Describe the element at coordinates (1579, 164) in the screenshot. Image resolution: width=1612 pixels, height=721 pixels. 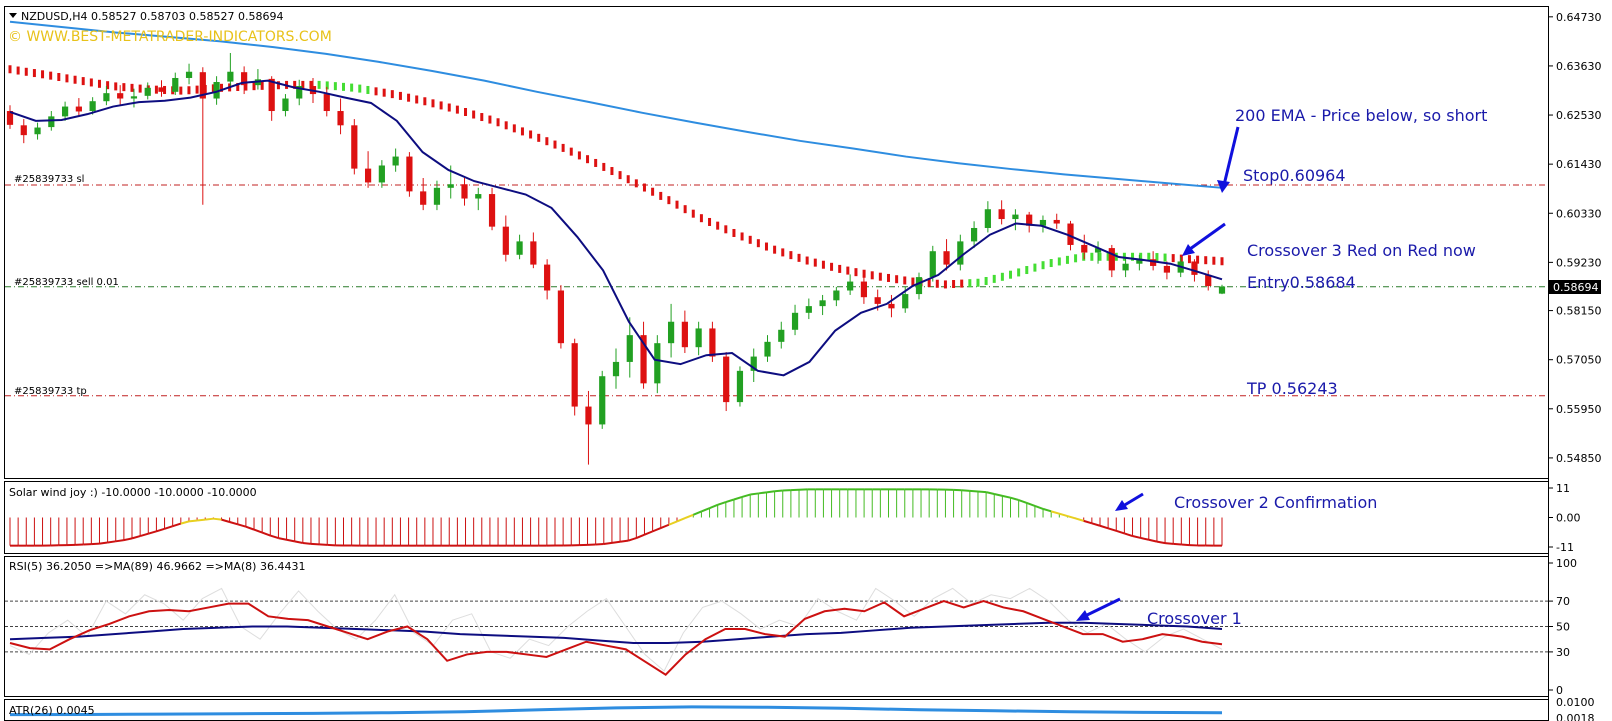
I see `price-axis-label: 0.61430` at that location.